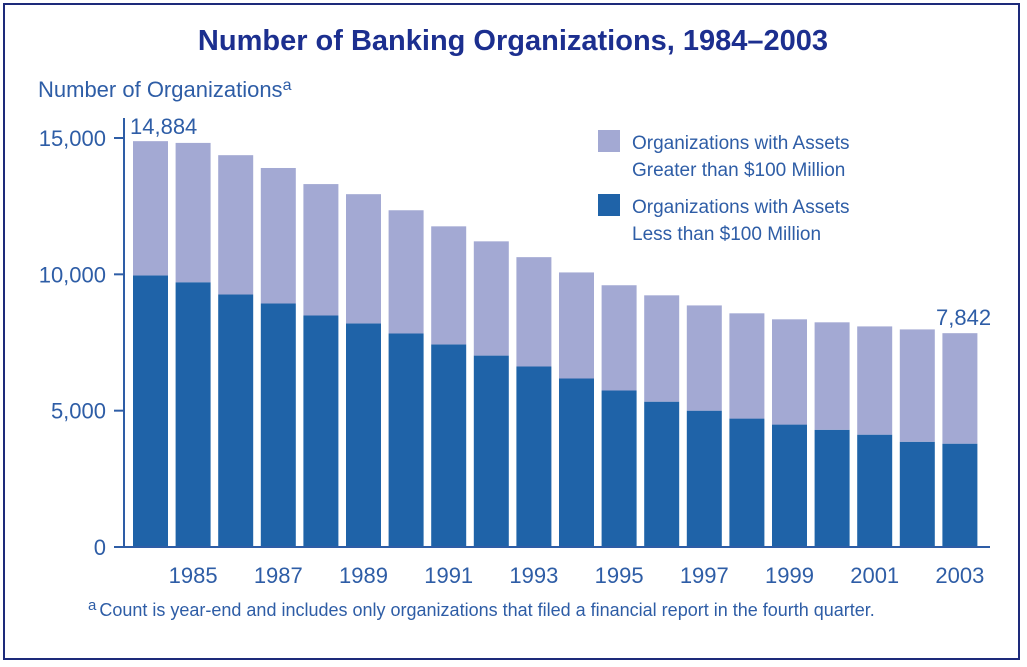 The height and width of the screenshot is (667, 1027). I want to click on bar-small-assets-1990, so click(406, 440).